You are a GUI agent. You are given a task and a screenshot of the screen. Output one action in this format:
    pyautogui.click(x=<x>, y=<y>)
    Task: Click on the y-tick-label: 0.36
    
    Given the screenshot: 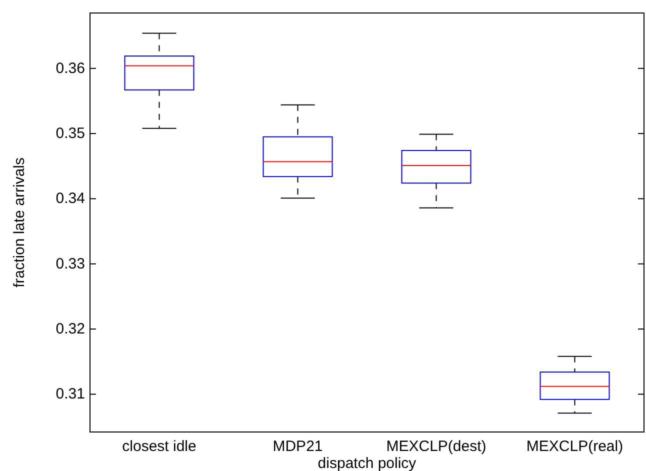 What is the action you would take?
    pyautogui.click(x=70, y=68)
    